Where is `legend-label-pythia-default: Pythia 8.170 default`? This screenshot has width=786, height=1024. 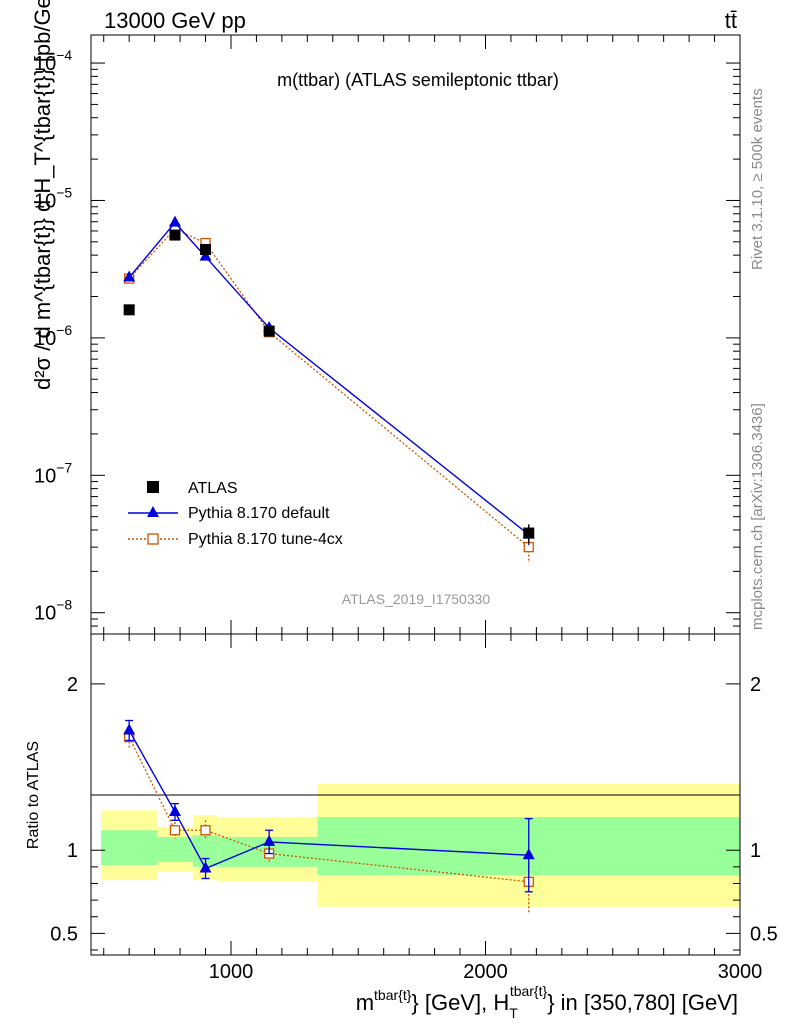
legend-label-pythia-default: Pythia 8.170 default is located at coordinates (259, 513).